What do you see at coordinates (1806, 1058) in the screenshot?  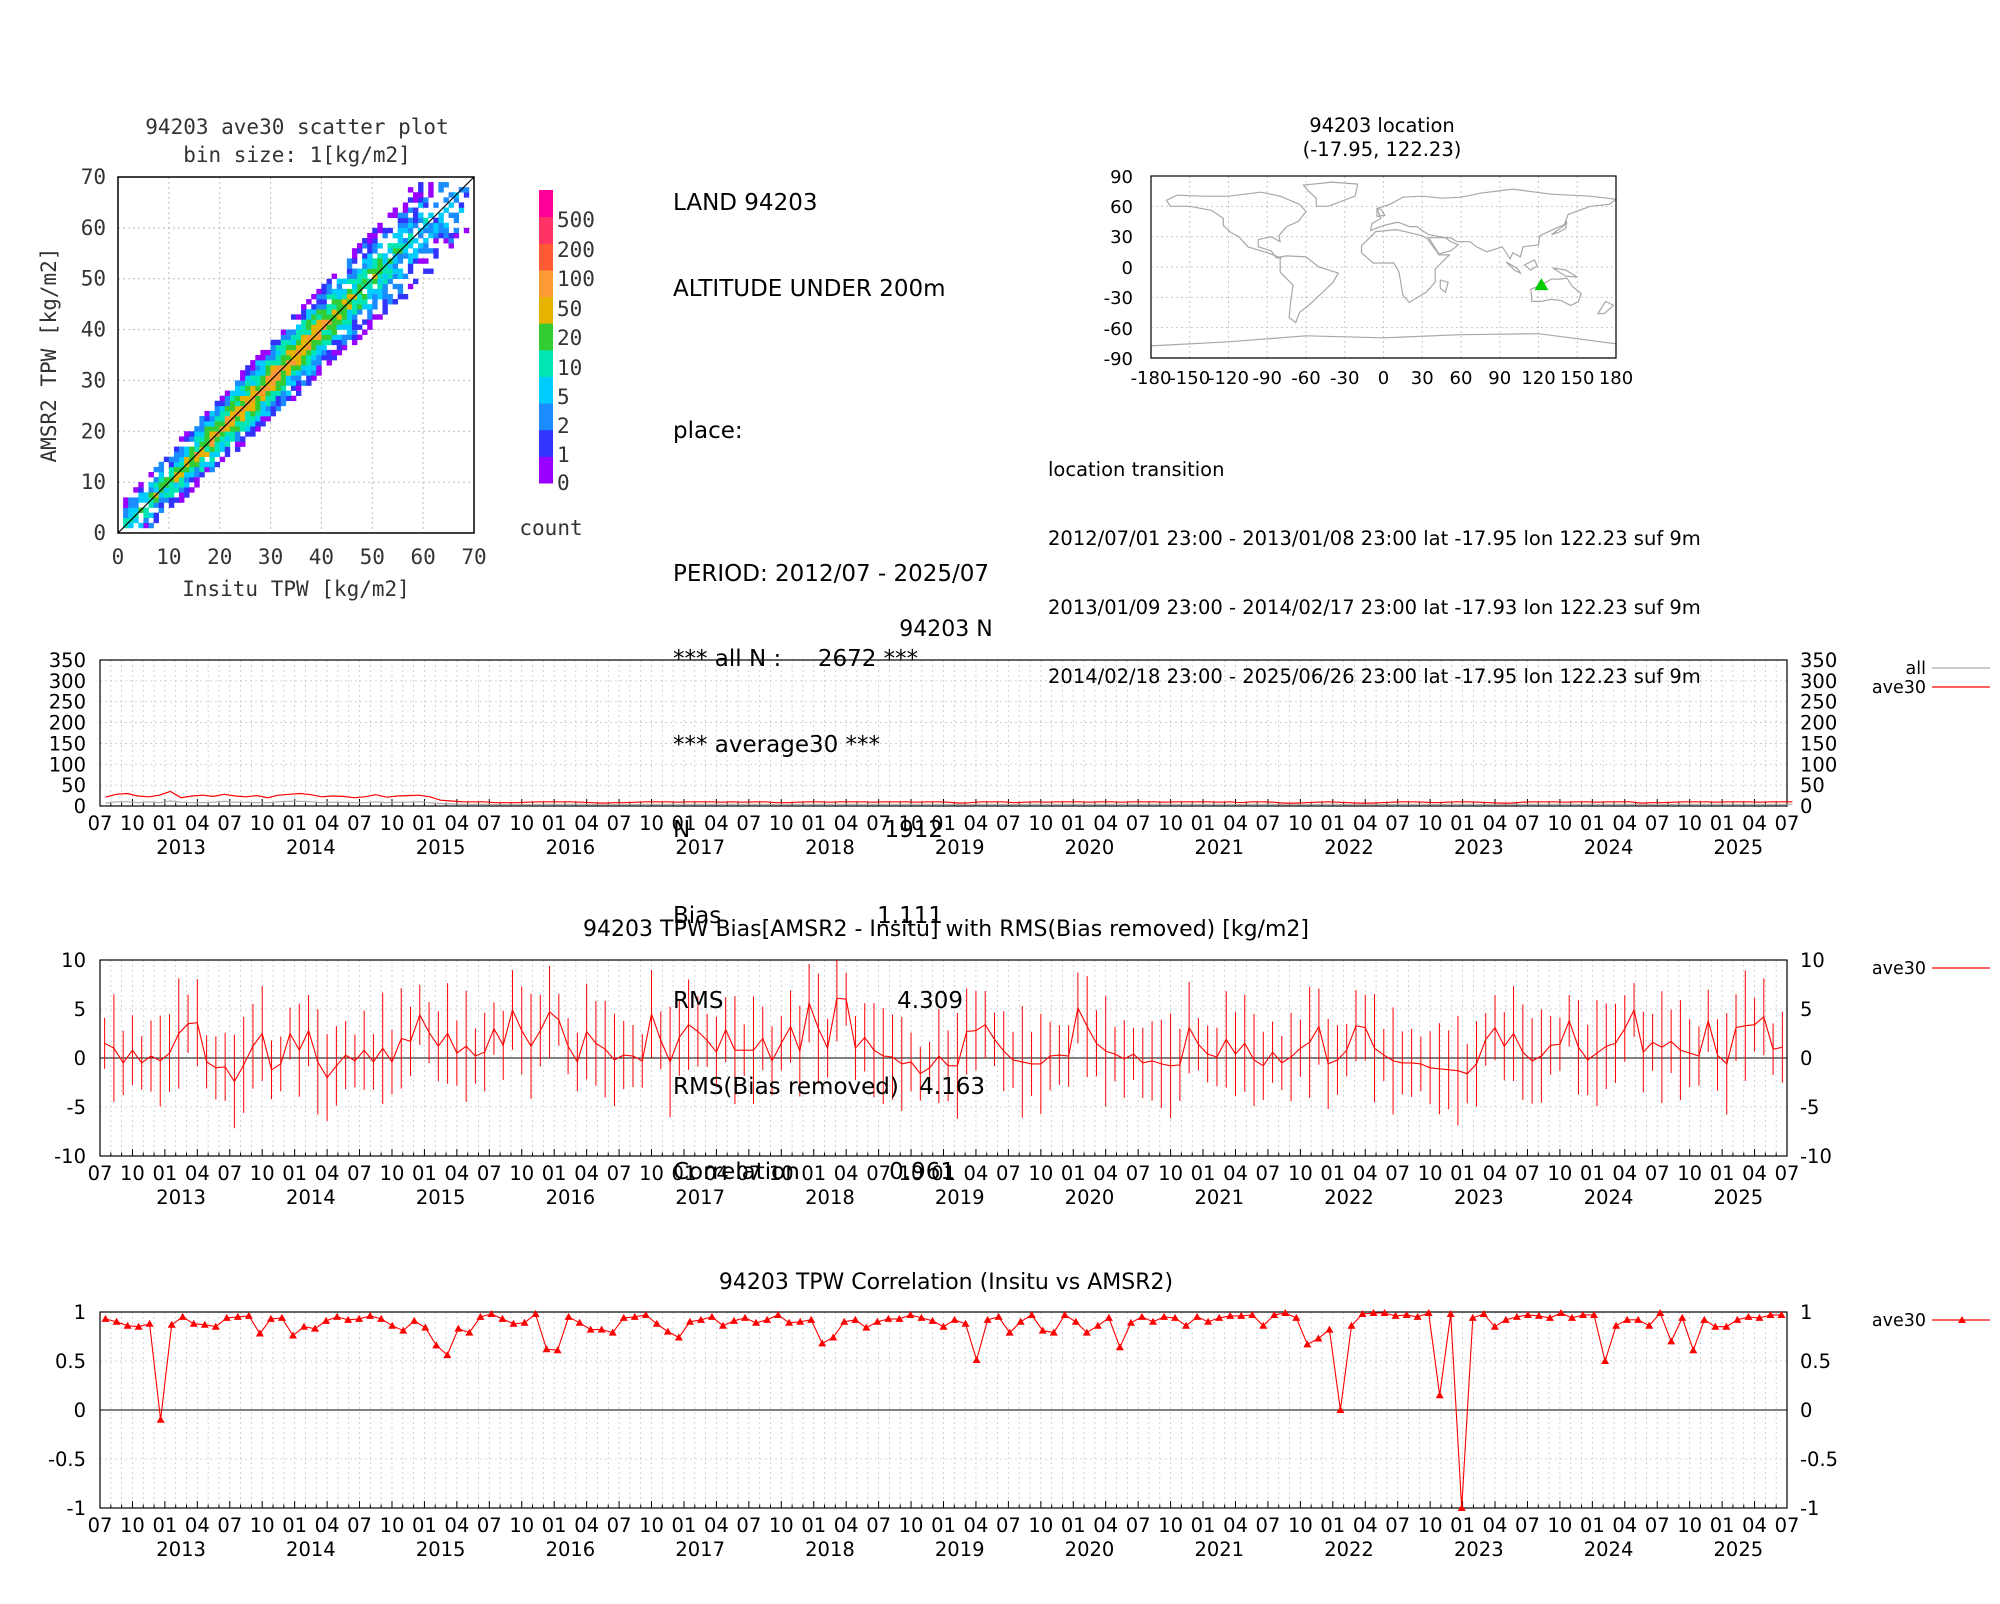 I see `bias-ytick-label-right: 0` at bounding box center [1806, 1058].